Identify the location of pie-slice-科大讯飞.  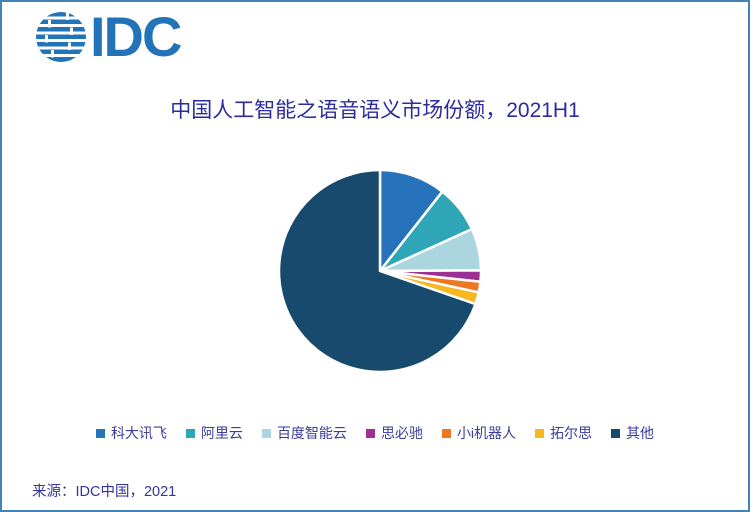
(411, 220).